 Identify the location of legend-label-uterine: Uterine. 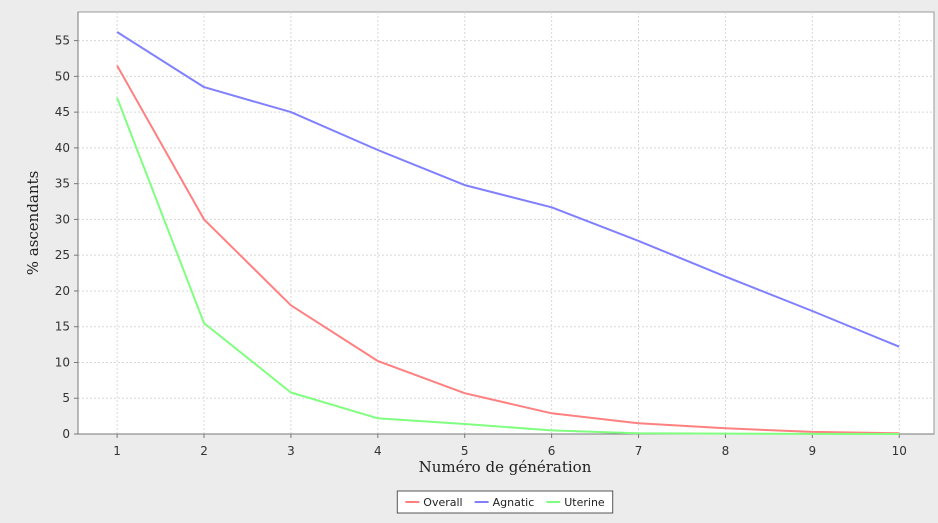
(584, 502).